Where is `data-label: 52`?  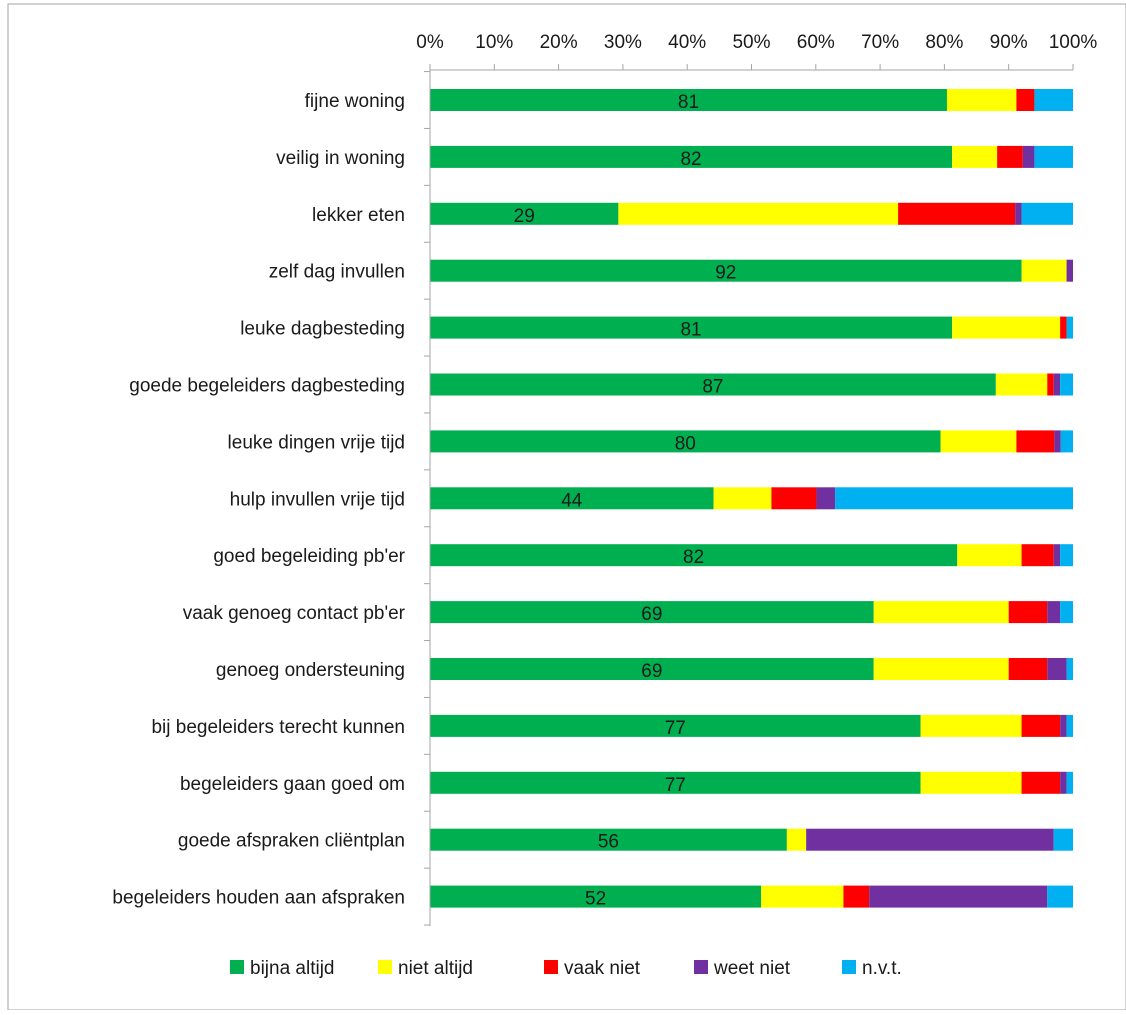
data-label: 52 is located at coordinates (595, 899).